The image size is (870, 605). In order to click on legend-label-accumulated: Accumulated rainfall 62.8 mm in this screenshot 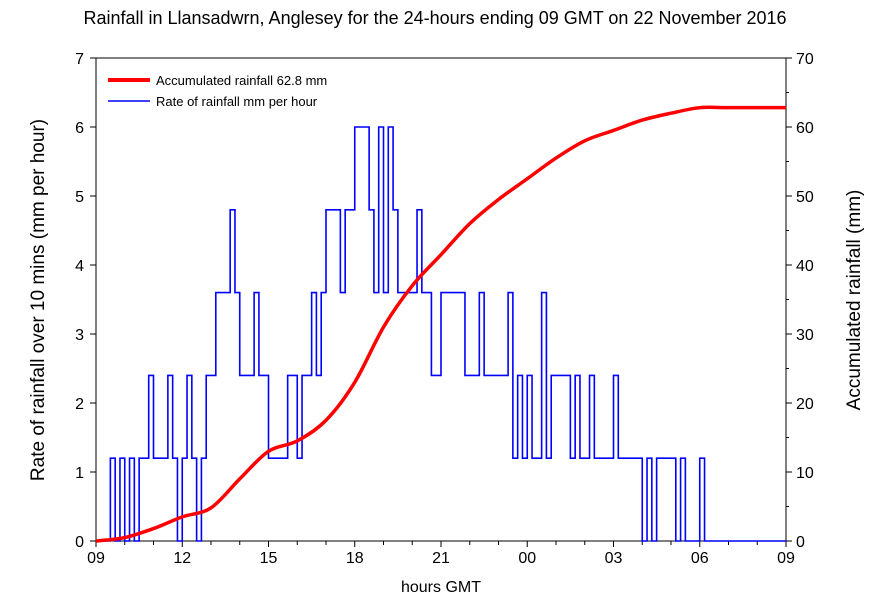, I will do `click(241, 80)`.